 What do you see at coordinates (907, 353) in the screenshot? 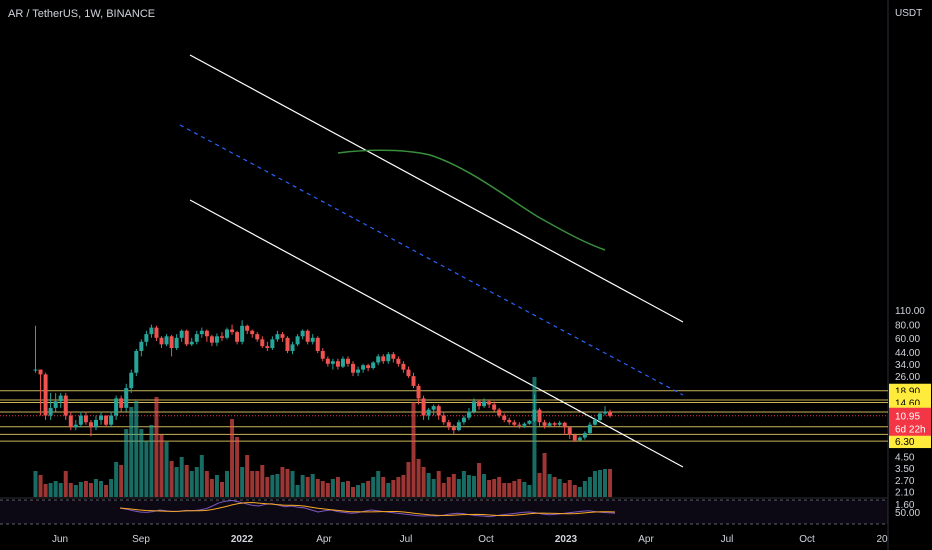
I see `price-tick-label: 44.00` at bounding box center [907, 353].